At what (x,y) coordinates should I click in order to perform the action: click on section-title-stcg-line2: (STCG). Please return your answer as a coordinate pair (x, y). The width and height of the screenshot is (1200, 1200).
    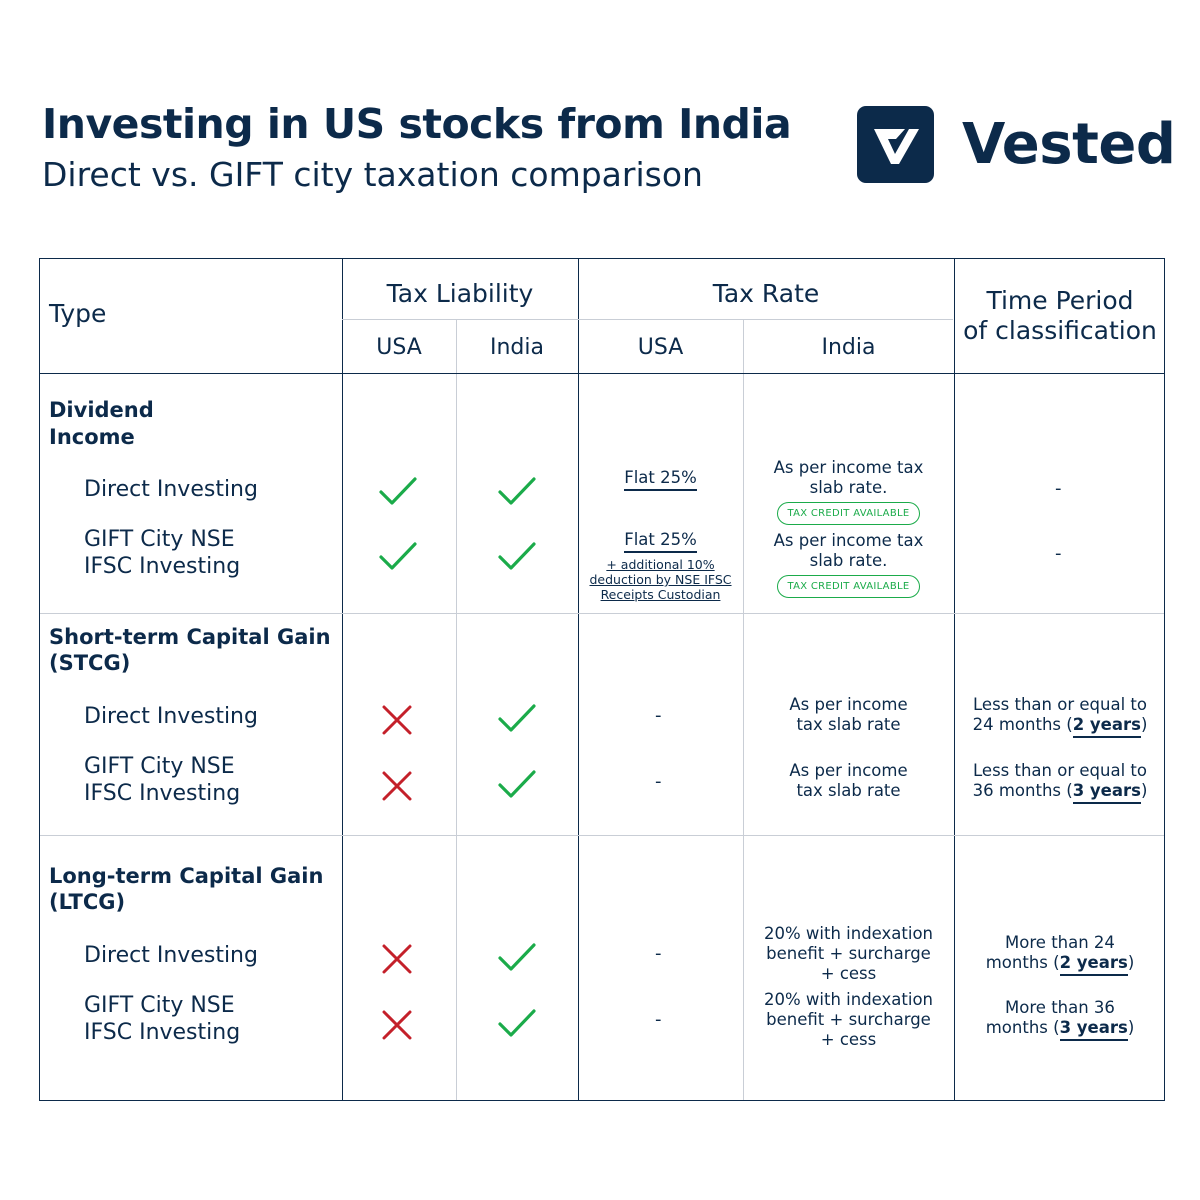
    Looking at the image, I should click on (90, 663).